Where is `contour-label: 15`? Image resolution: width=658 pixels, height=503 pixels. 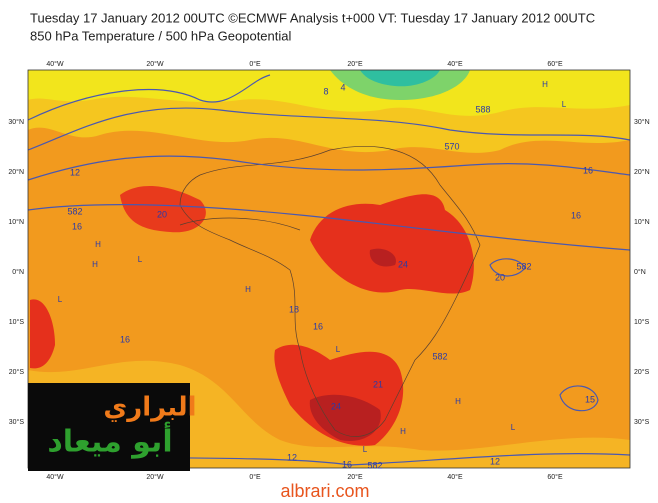
contour-label: 15 is located at coordinates (590, 399).